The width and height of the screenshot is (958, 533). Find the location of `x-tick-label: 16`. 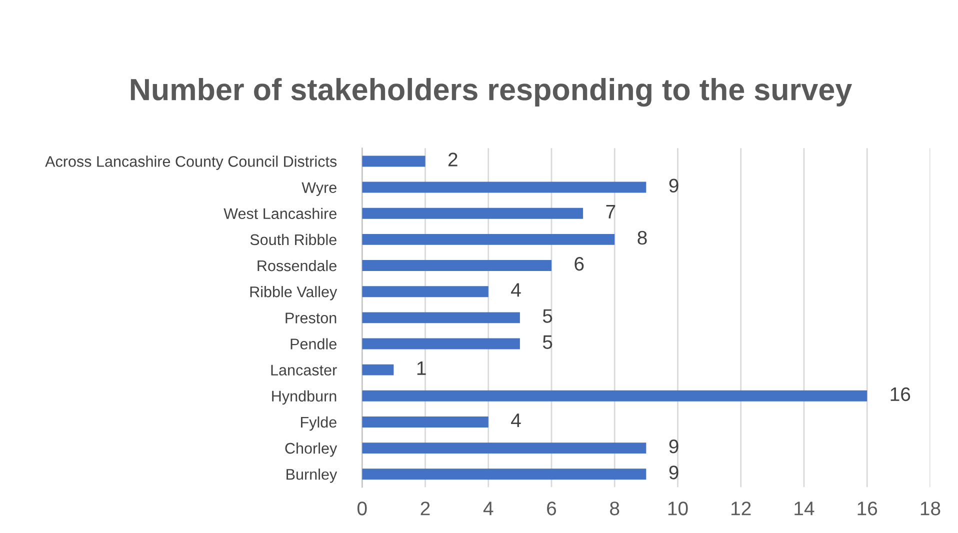

x-tick-label: 16 is located at coordinates (868, 509).